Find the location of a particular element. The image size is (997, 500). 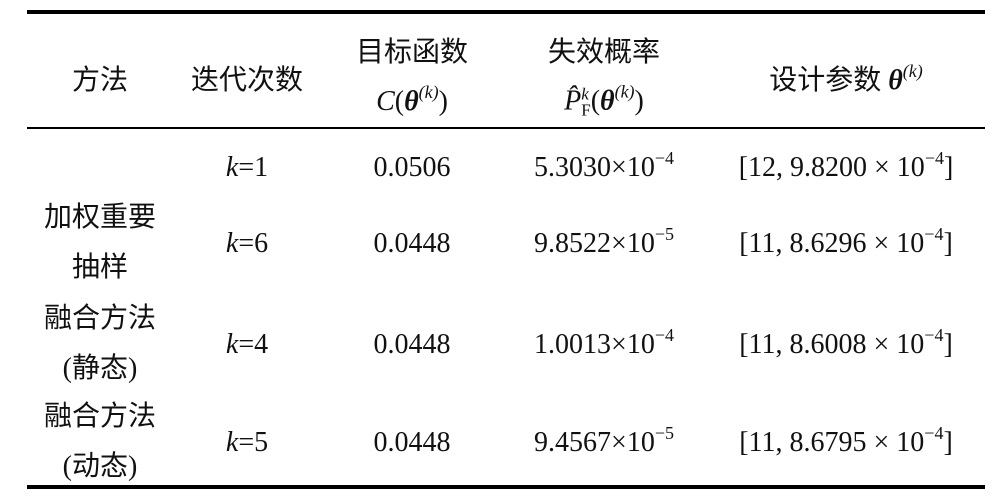

header-cell: 失效概率 is located at coordinates (604, 52).